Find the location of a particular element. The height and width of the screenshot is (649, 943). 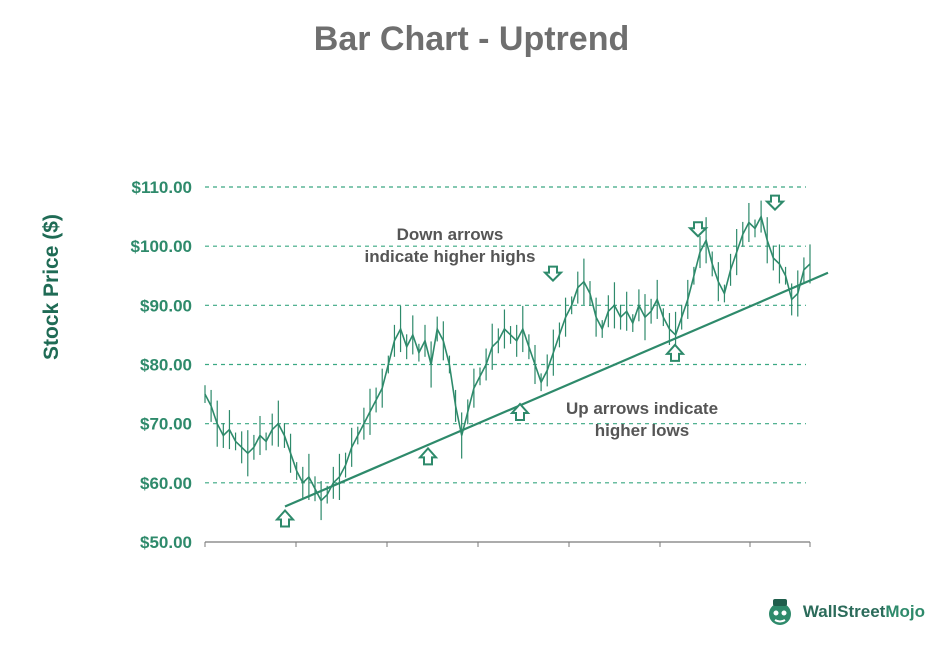

y-tick-label: $70.00 is located at coordinates (166, 424).